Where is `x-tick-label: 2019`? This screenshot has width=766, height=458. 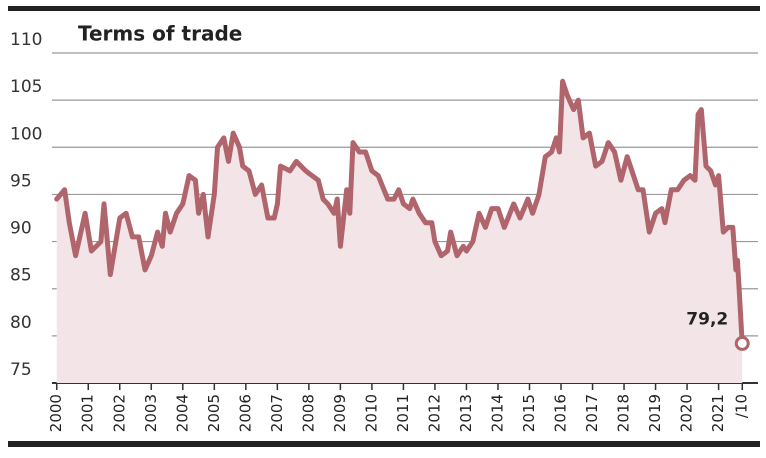
x-tick-label: 2019 is located at coordinates (655, 413).